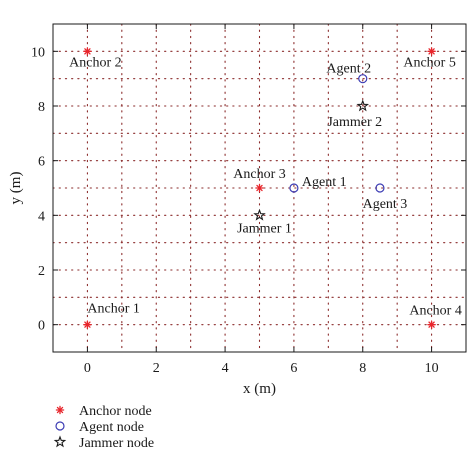 The width and height of the screenshot is (474, 474). Describe the element at coordinates (431, 324) in the screenshot. I see `anchor-4-marker` at that location.